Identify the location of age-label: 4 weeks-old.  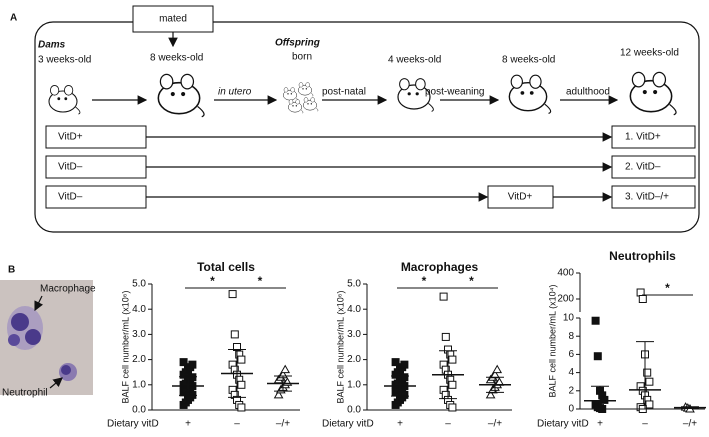
(414, 60).